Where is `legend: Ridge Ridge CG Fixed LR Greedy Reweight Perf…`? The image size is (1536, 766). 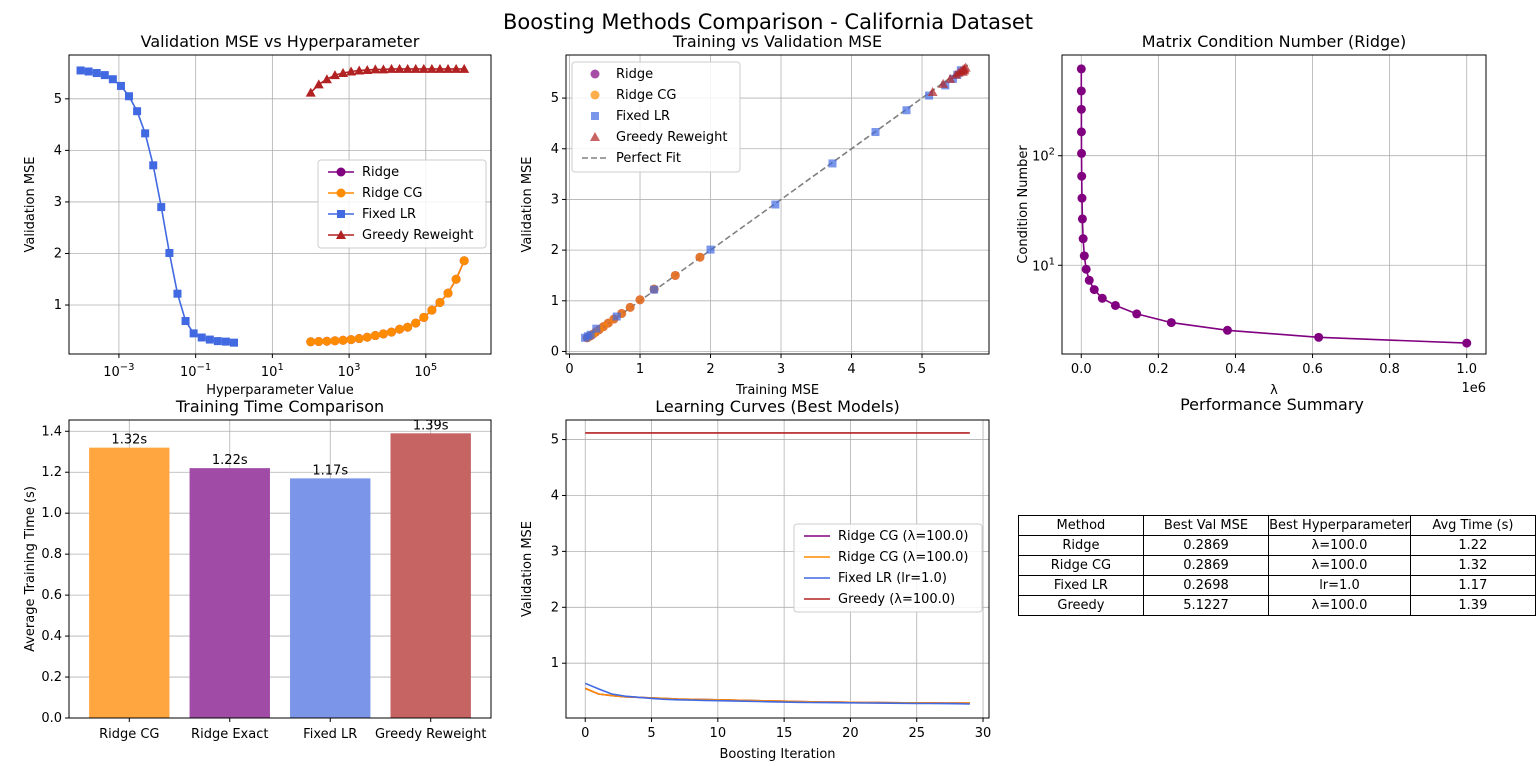
legend: Ridge Ridge CG Fixed LR Greedy Reweight Perf… is located at coordinates (656, 117).